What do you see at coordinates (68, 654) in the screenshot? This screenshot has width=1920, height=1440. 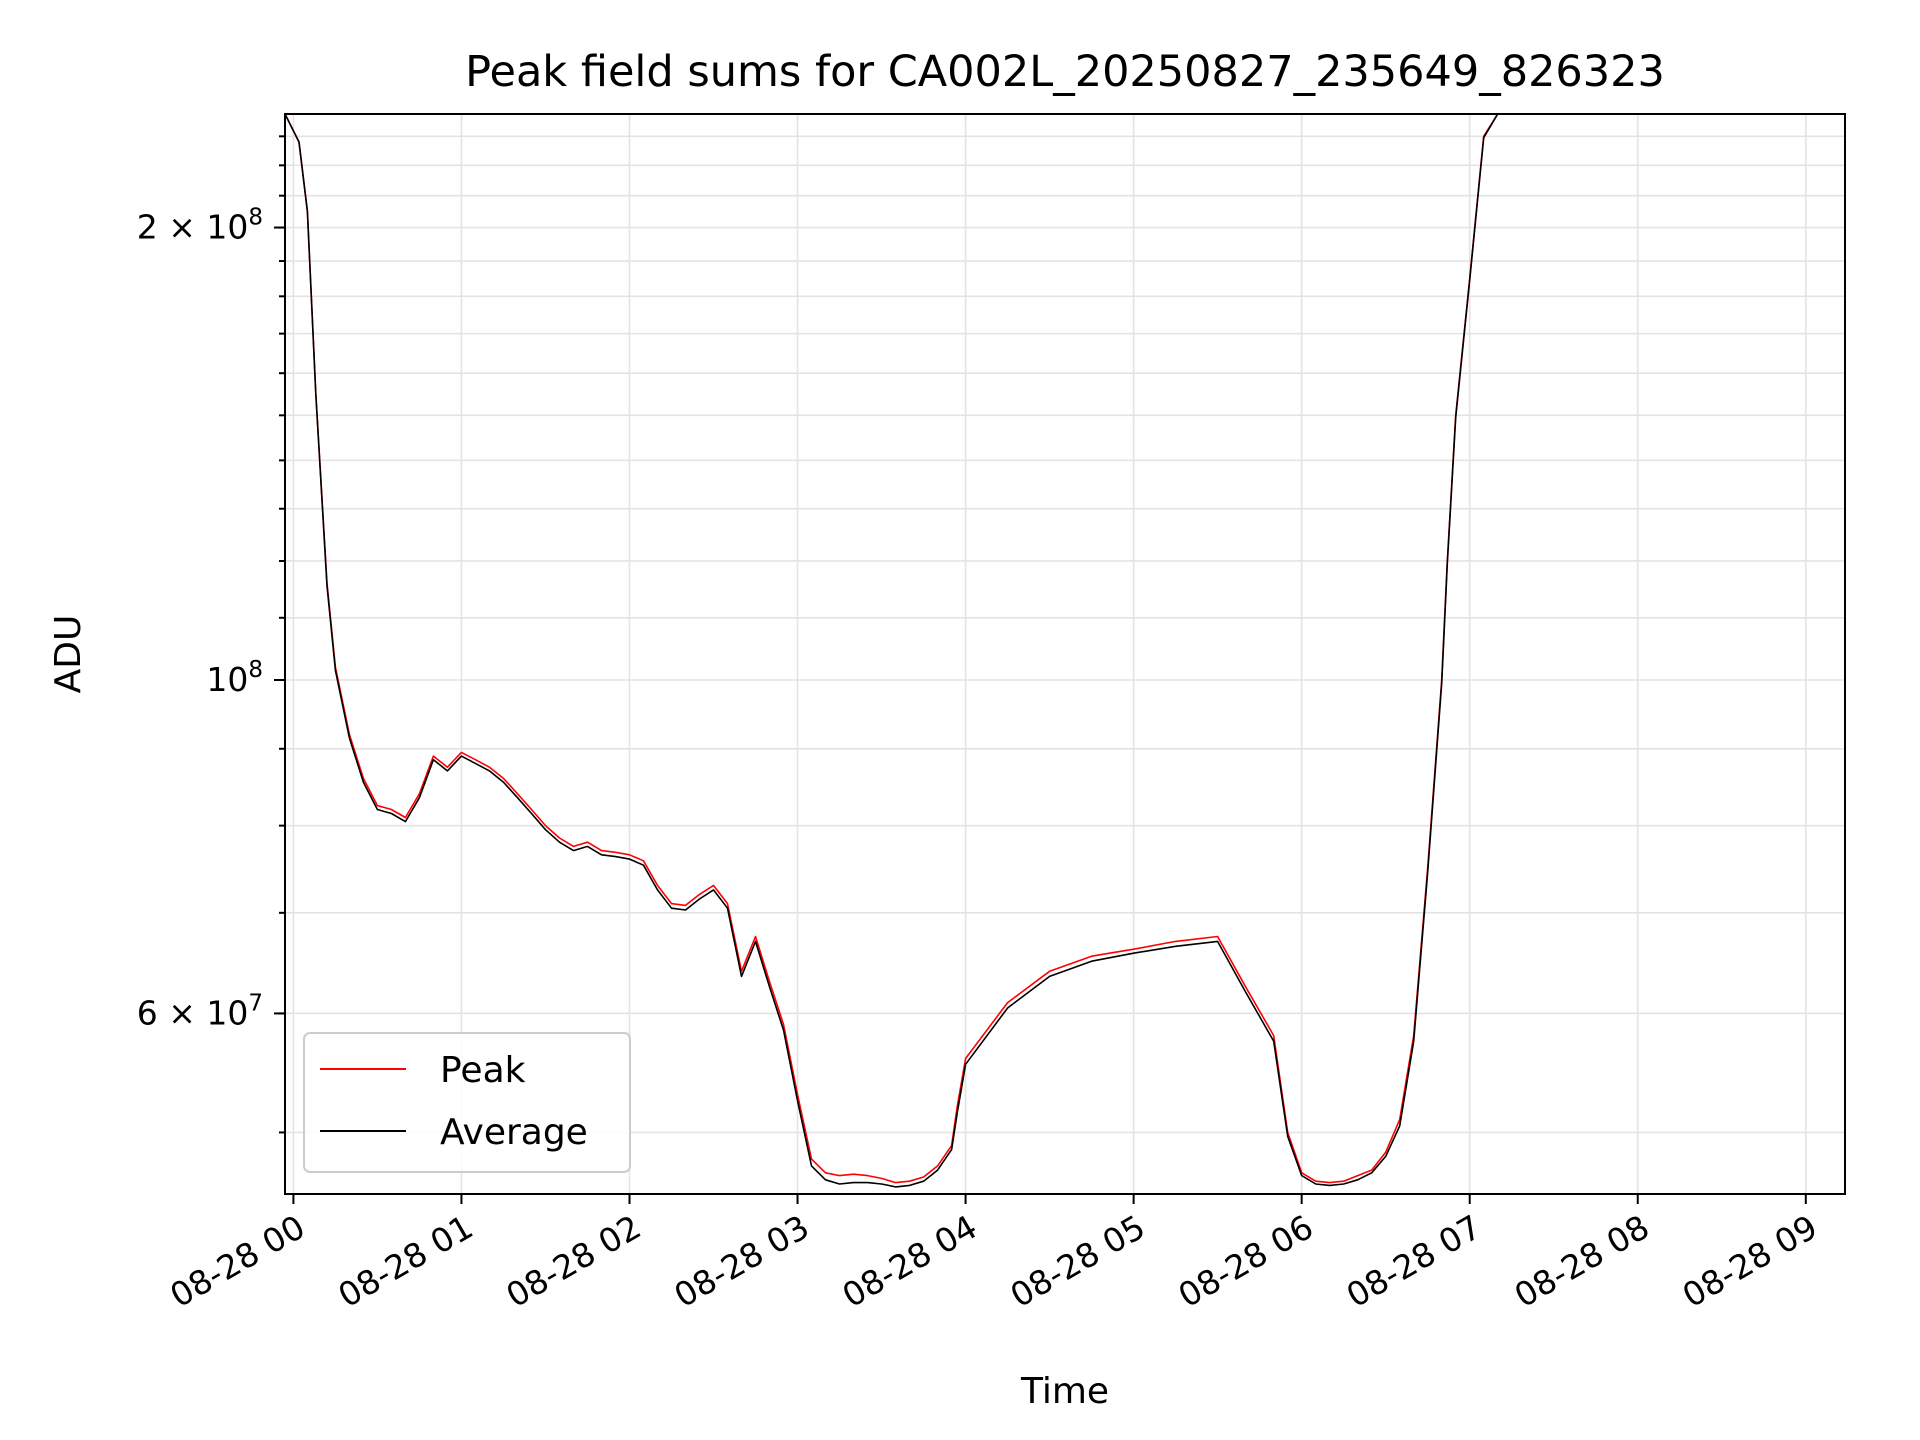 I see `y-axis-label: ADU` at bounding box center [68, 654].